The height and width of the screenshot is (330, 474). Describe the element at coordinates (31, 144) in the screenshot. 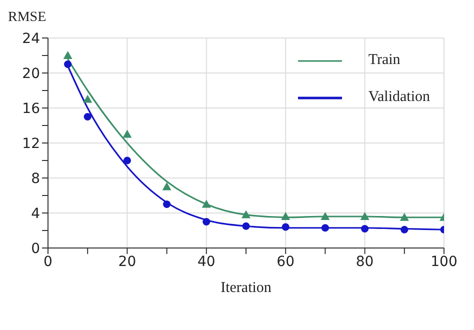

I see `y-tick-label: 12` at that location.